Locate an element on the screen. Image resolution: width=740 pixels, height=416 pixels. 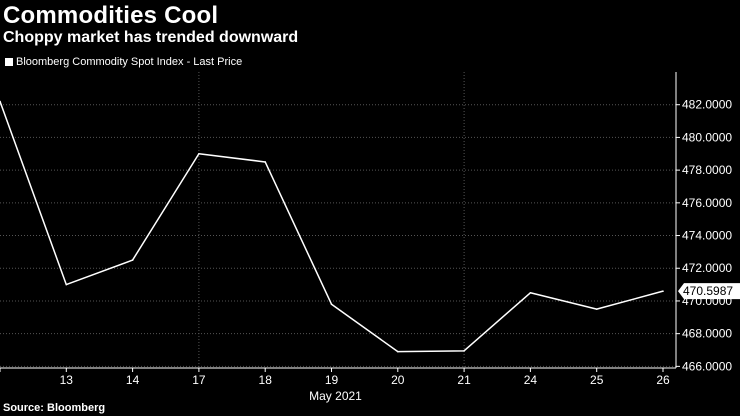
last-value-label: 470.5987 is located at coordinates (708, 291).